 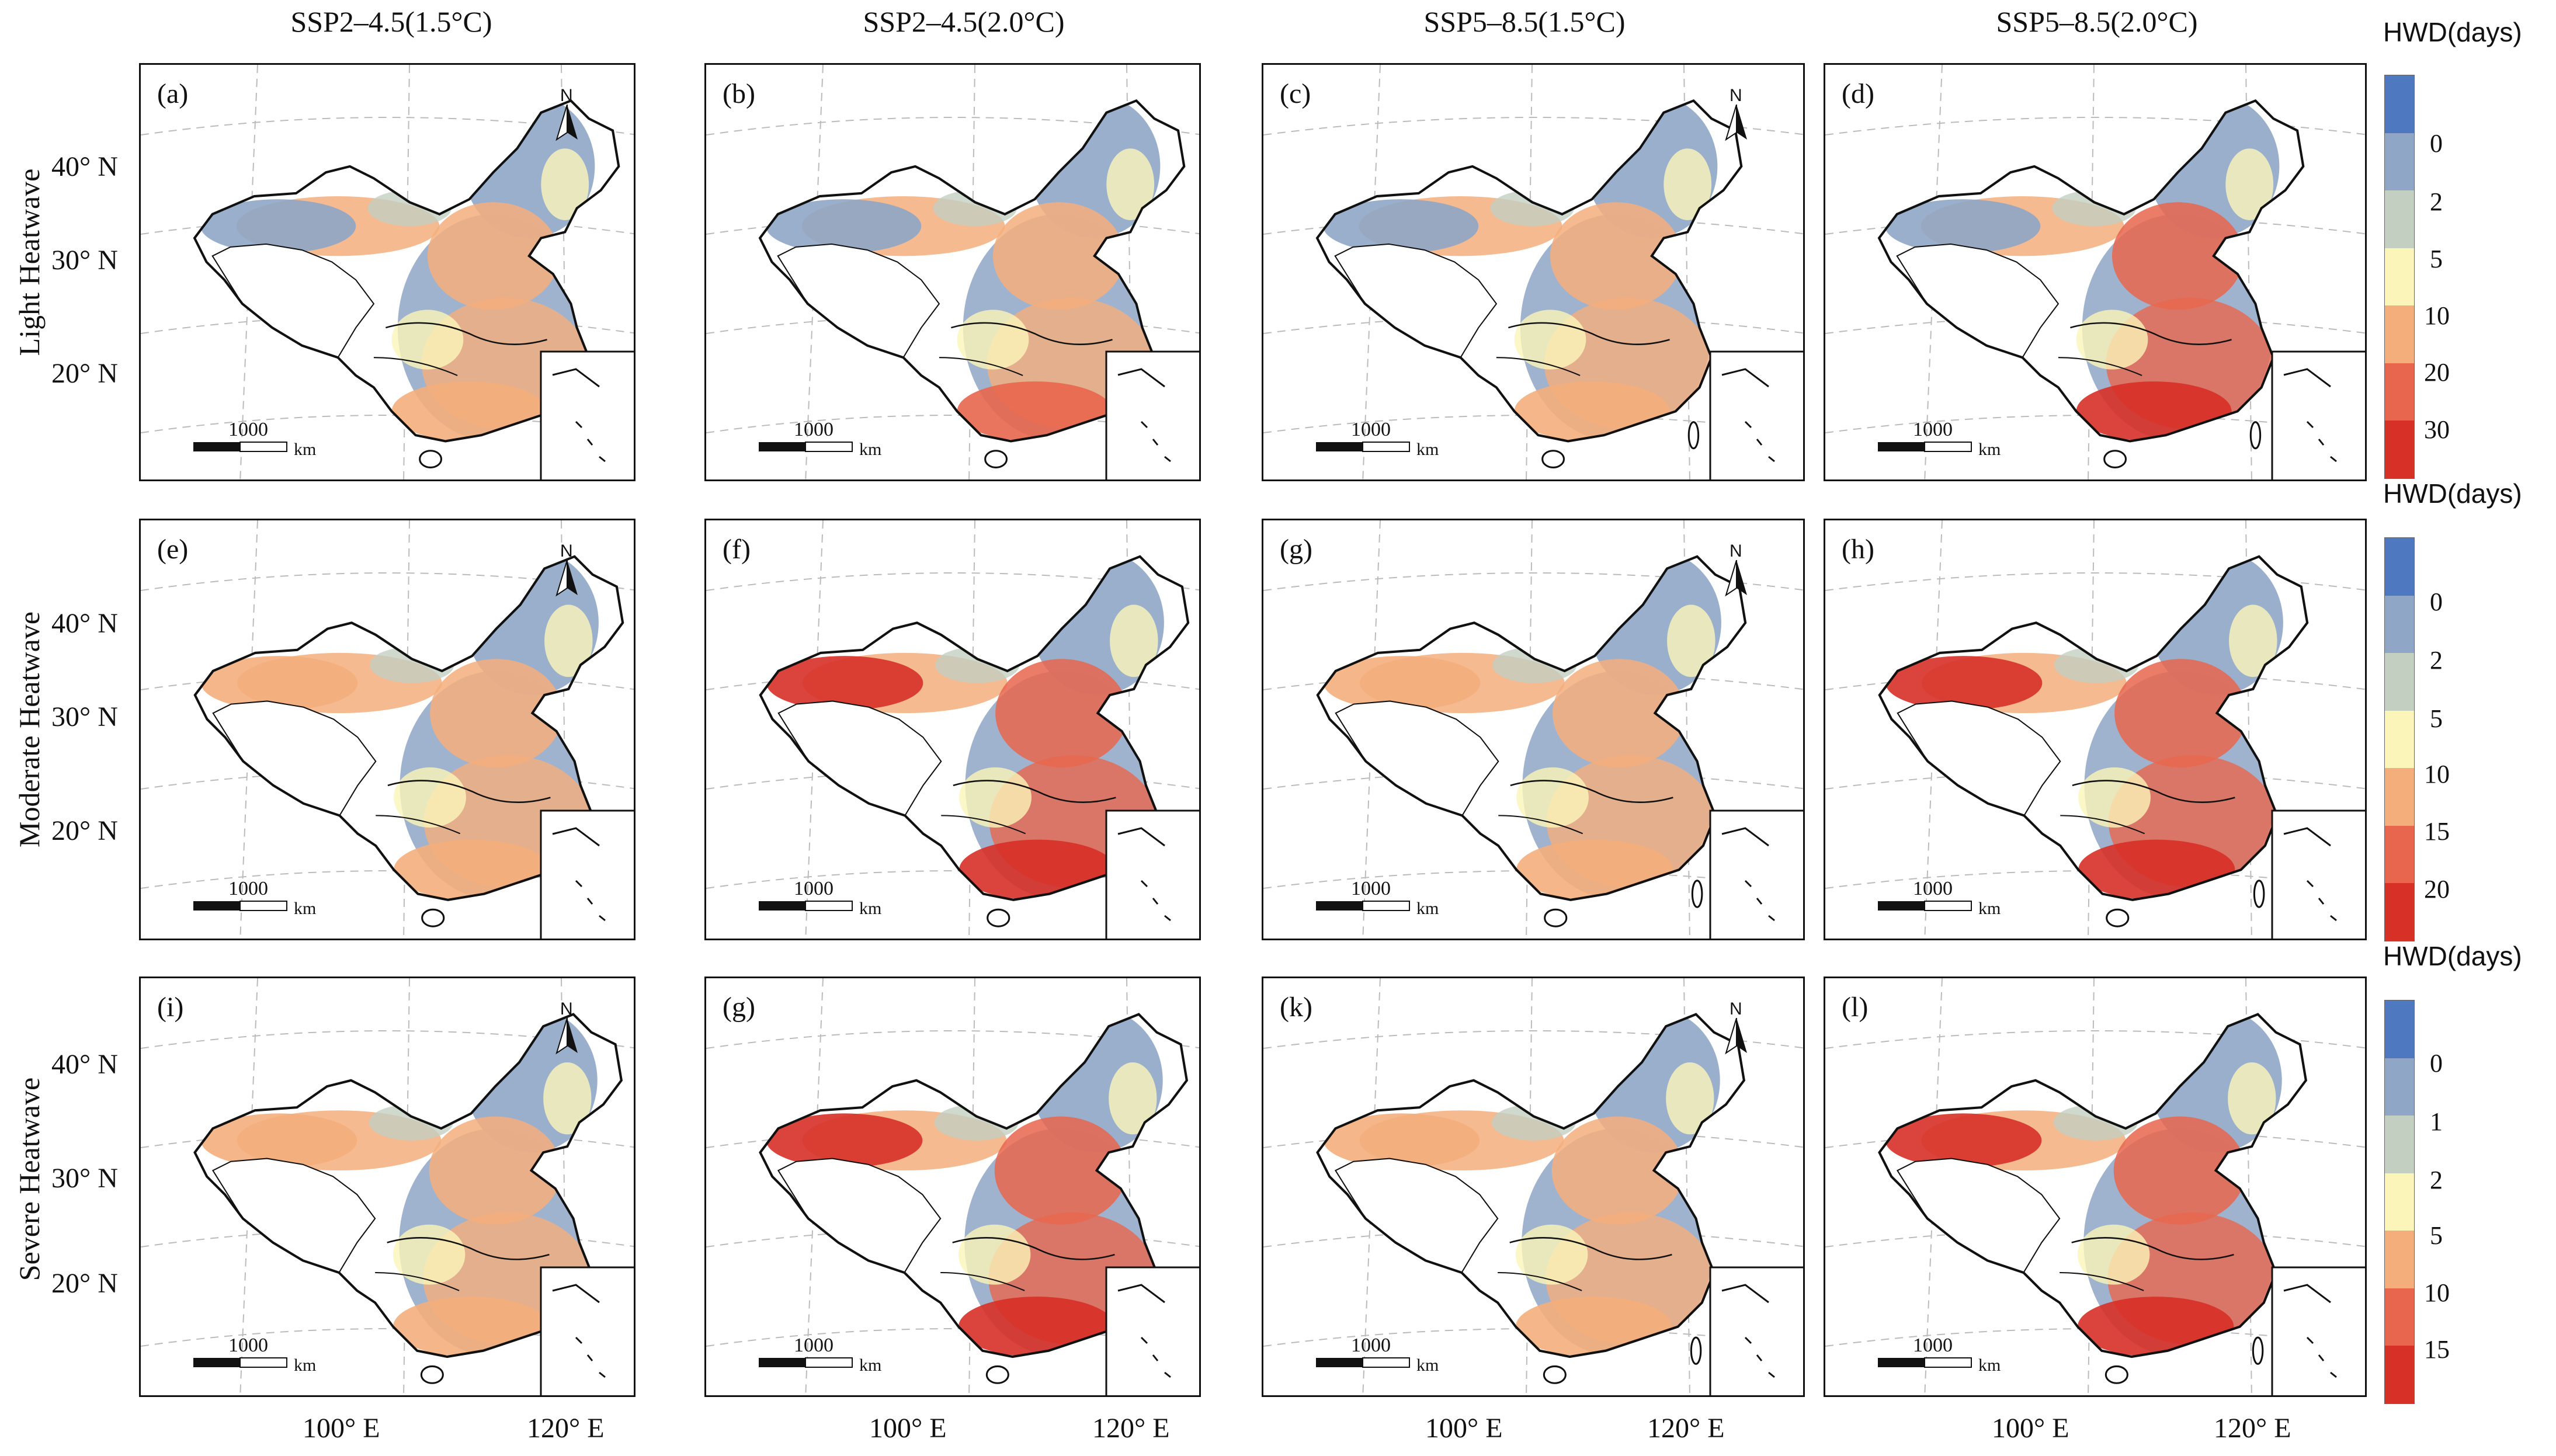 I want to click on panel-label: (c), so click(x=1296, y=93).